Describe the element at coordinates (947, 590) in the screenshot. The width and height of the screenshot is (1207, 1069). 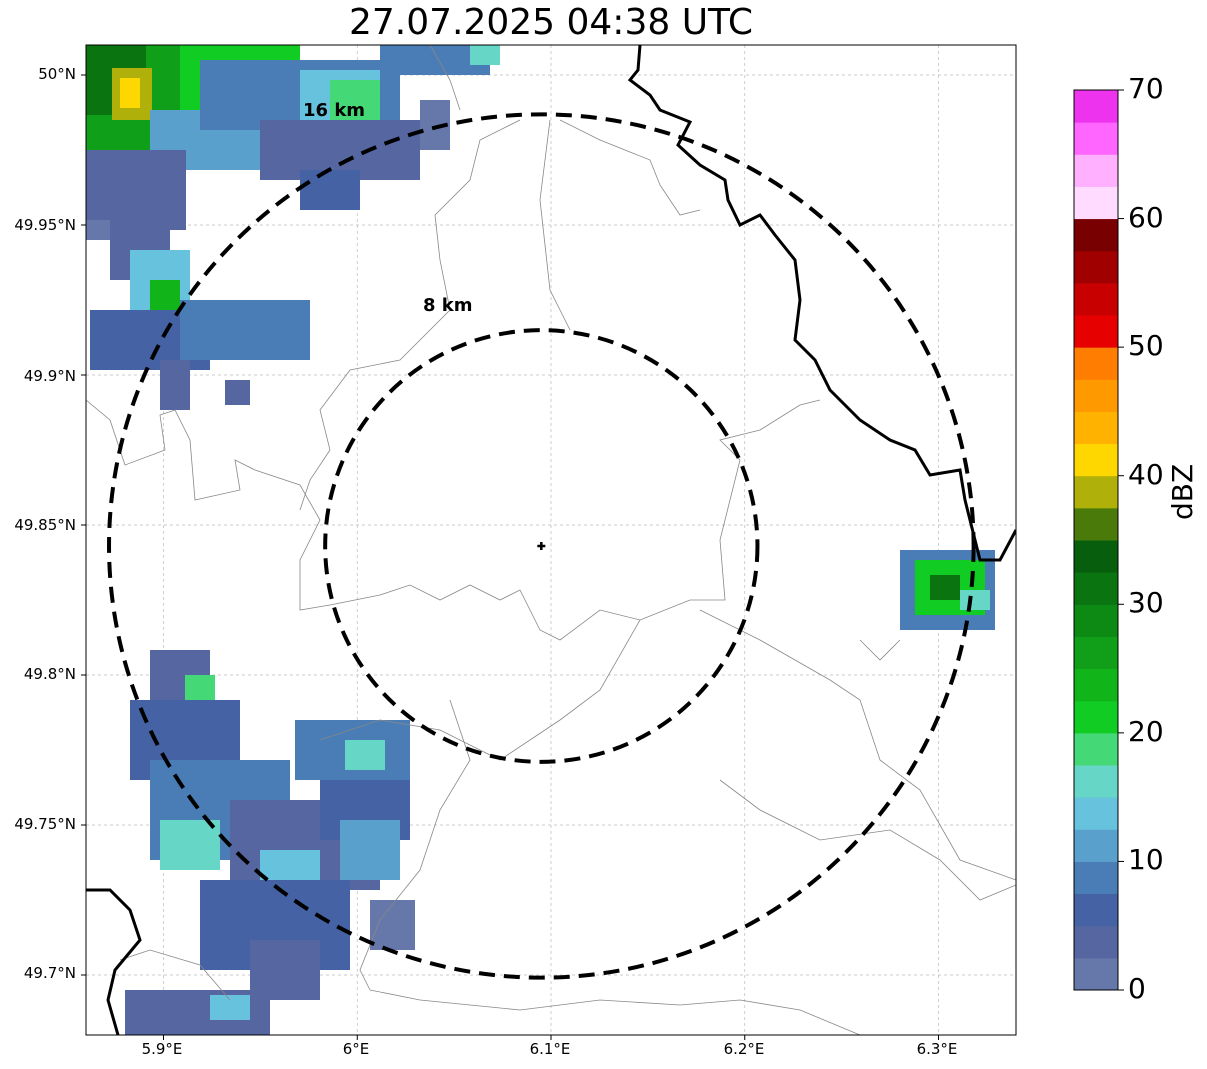
I see `echo-cluster-east` at that location.